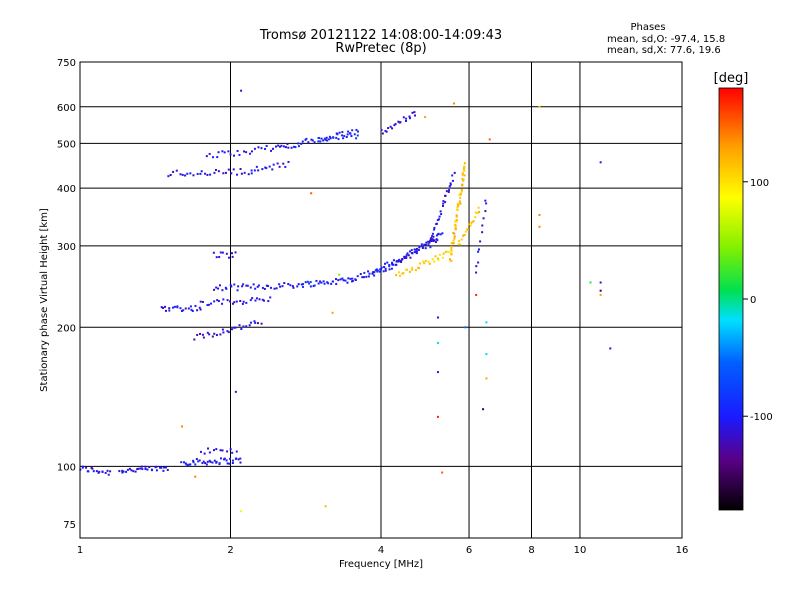  What do you see at coordinates (381, 564) in the screenshot?
I see `x-axis-label: Frequency [MHz]` at bounding box center [381, 564].